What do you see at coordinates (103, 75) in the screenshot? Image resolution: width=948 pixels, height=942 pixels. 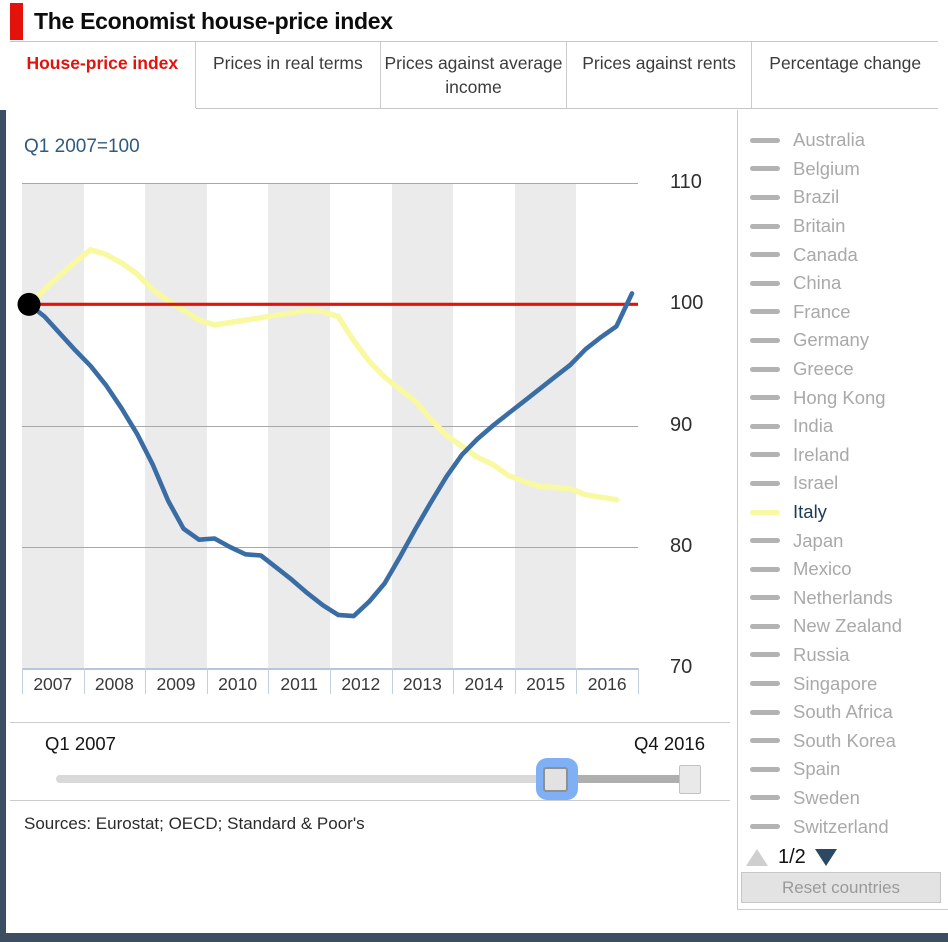 I see `tab-house-price-index: House-price index` at bounding box center [103, 75].